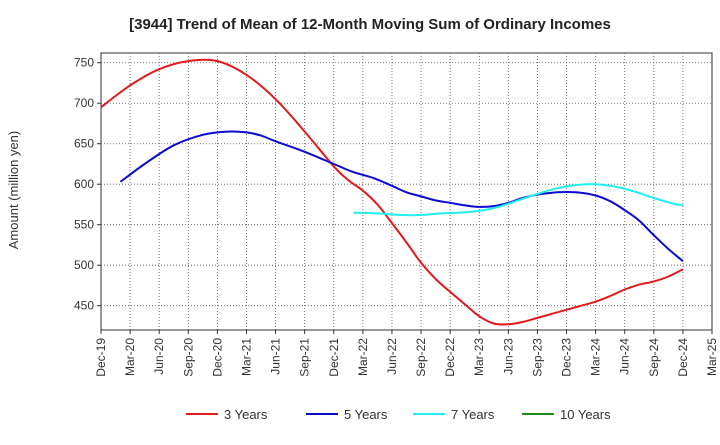 The width and height of the screenshot is (720, 445). I want to click on x-tick-label: Mar-25, so click(712, 357).